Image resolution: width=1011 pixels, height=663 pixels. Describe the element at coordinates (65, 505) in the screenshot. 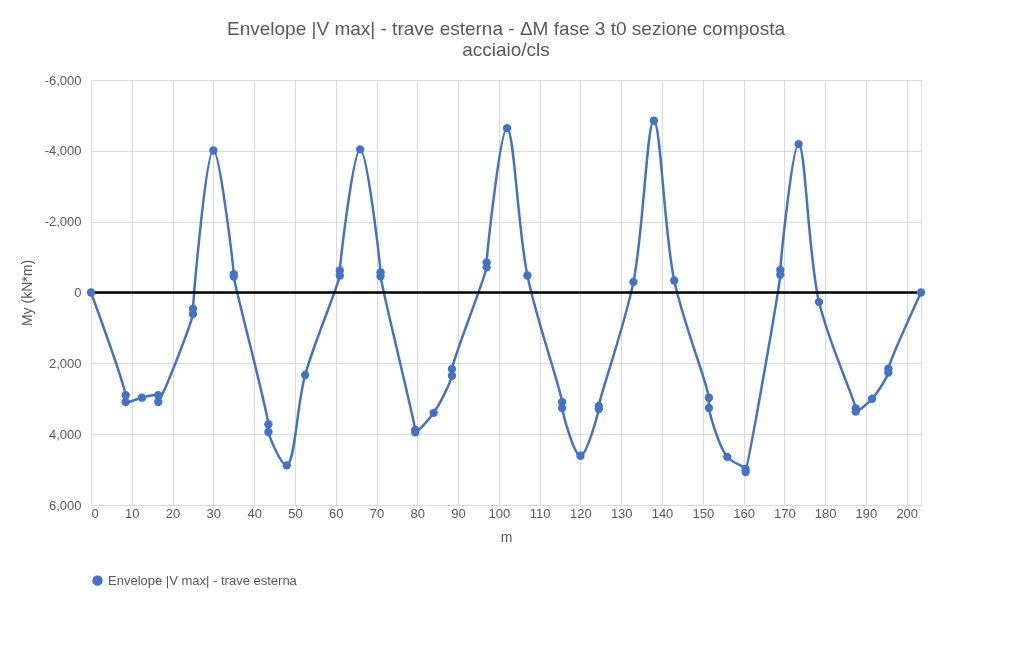

I see `y-tick-label: 6,000` at that location.